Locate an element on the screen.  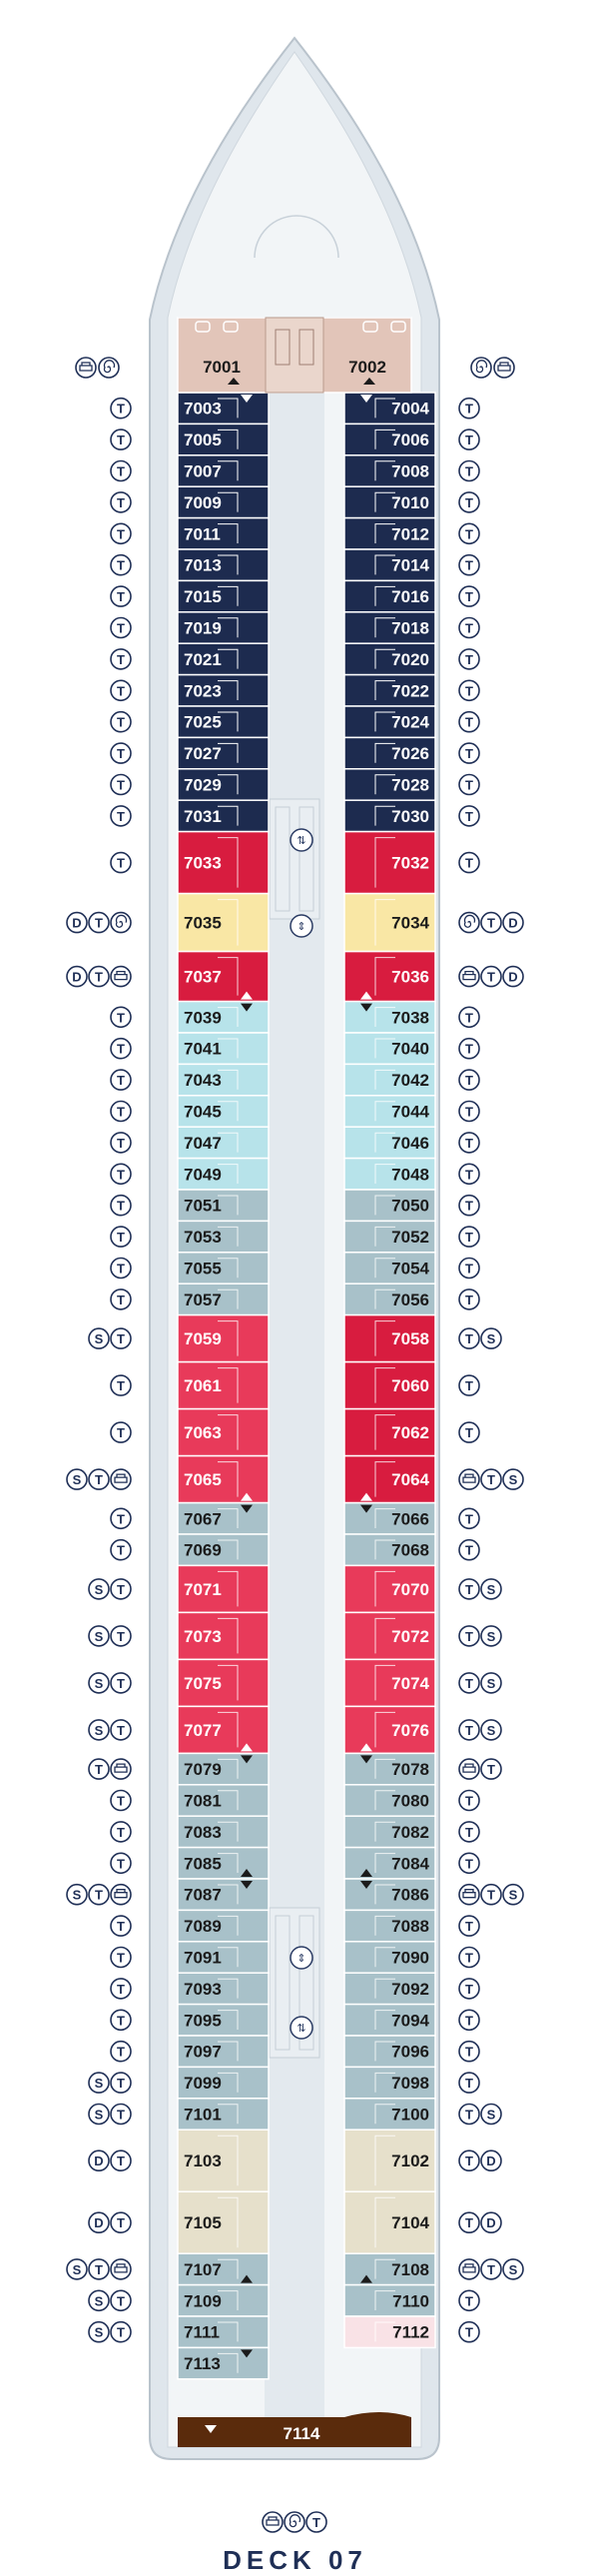
cabin-7018-fill is located at coordinates (389, 628).